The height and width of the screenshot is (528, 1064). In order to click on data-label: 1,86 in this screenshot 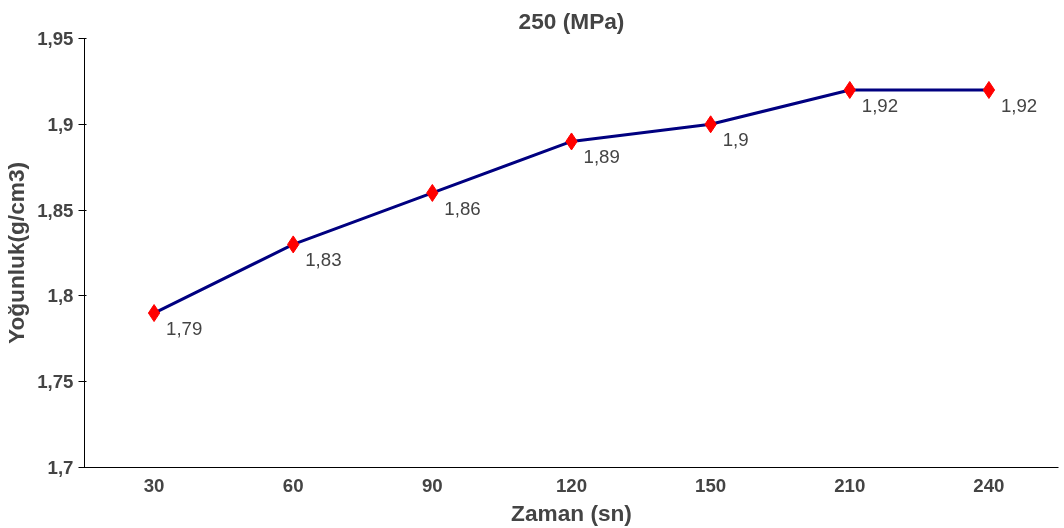, I will do `click(462, 208)`.